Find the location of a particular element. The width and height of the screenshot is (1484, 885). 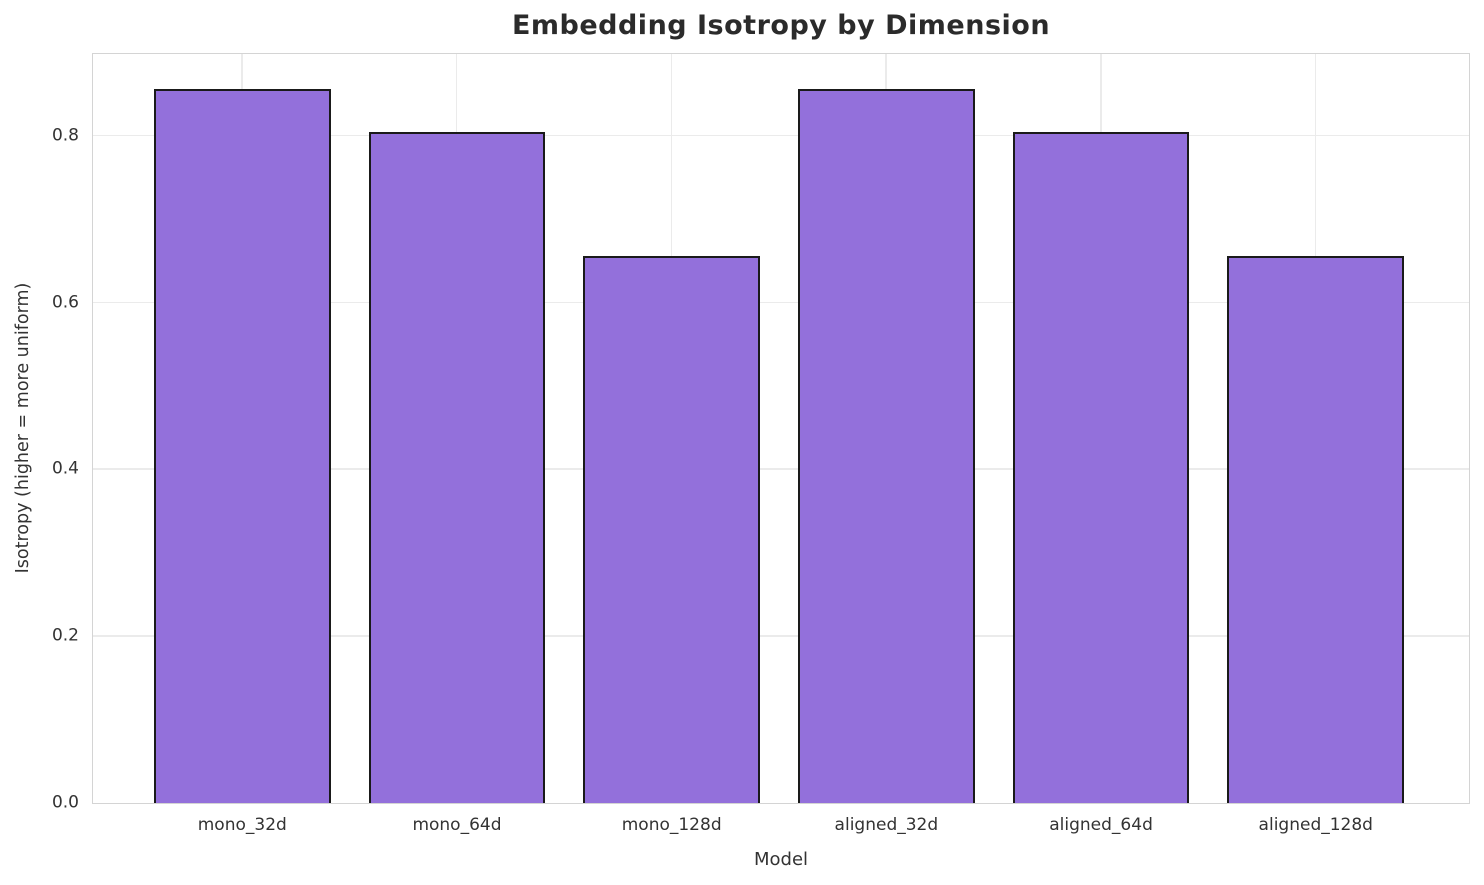

bar-aligned_128d is located at coordinates (1316, 529).